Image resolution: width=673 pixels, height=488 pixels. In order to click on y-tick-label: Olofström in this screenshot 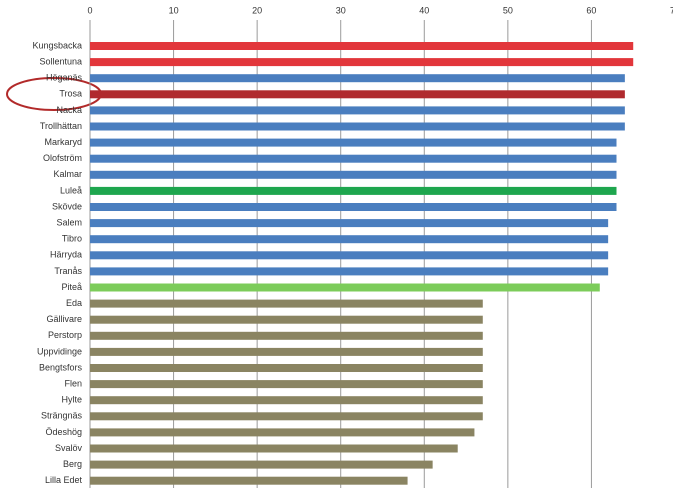, I will do `click(62, 158)`.